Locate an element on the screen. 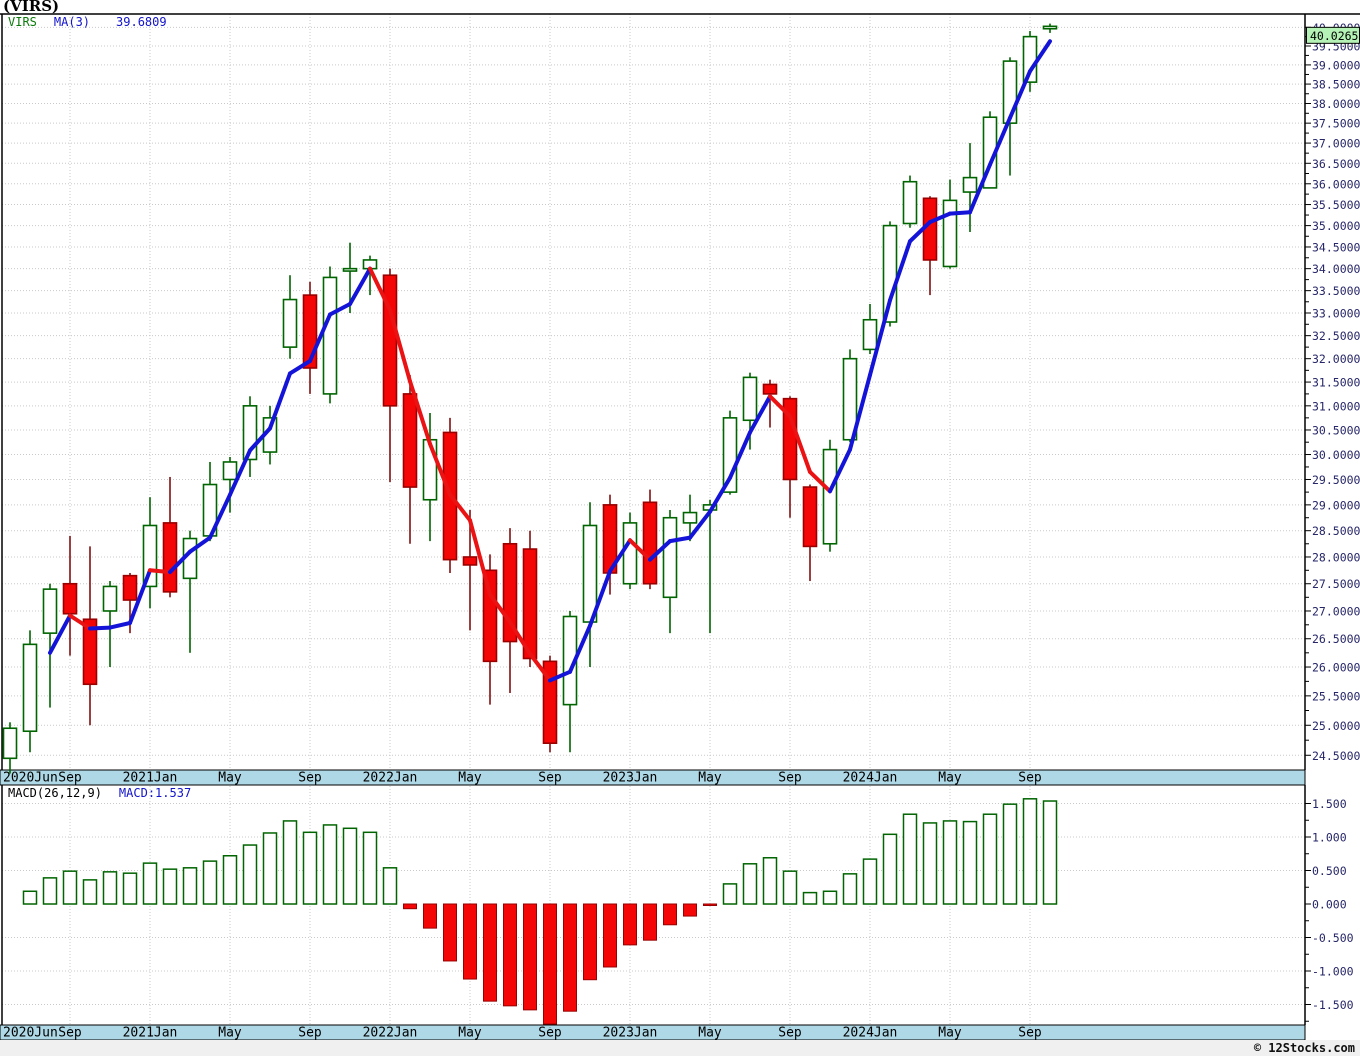 This screenshot has width=1360, height=1056. svg-text: 30.0000 is located at coordinates (1336, 455).